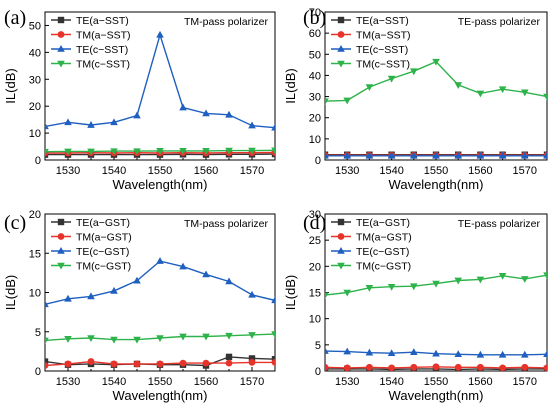 The image size is (550, 411). I want to click on legend-entry: TE(a−GST), so click(383, 223).